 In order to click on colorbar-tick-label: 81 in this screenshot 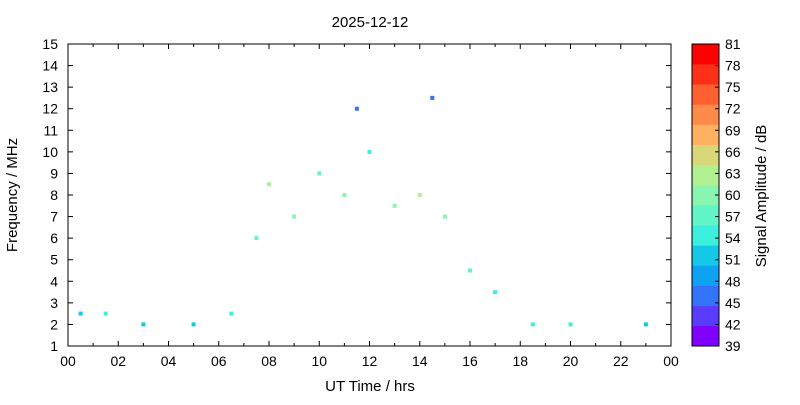, I will do `click(733, 44)`.